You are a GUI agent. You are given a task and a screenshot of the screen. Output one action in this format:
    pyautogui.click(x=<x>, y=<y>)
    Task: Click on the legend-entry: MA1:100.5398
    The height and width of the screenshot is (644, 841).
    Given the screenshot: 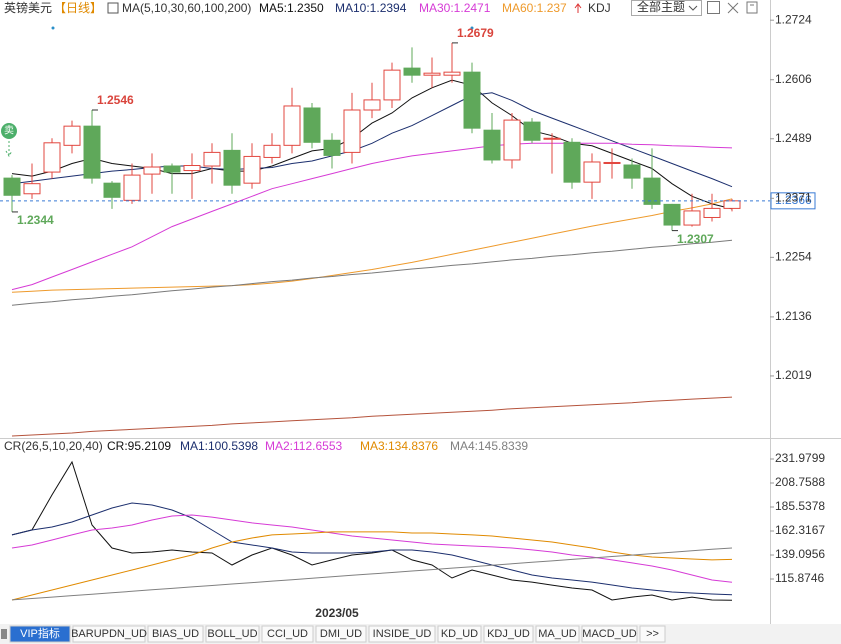 What is the action you would take?
    pyautogui.click(x=219, y=446)
    